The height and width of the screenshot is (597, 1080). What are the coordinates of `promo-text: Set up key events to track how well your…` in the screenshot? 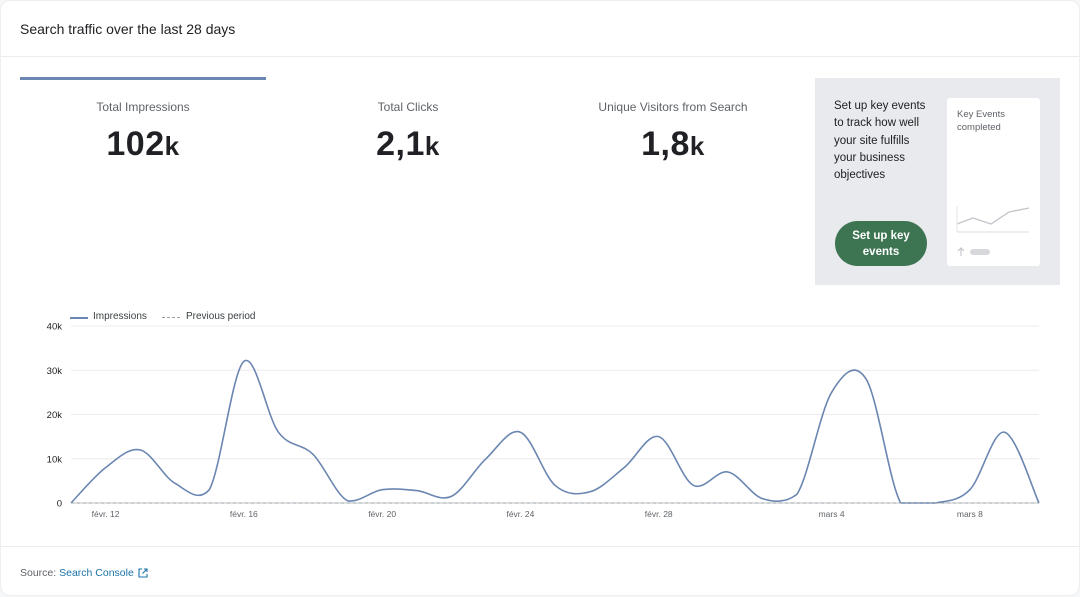 It's located at (880, 141).